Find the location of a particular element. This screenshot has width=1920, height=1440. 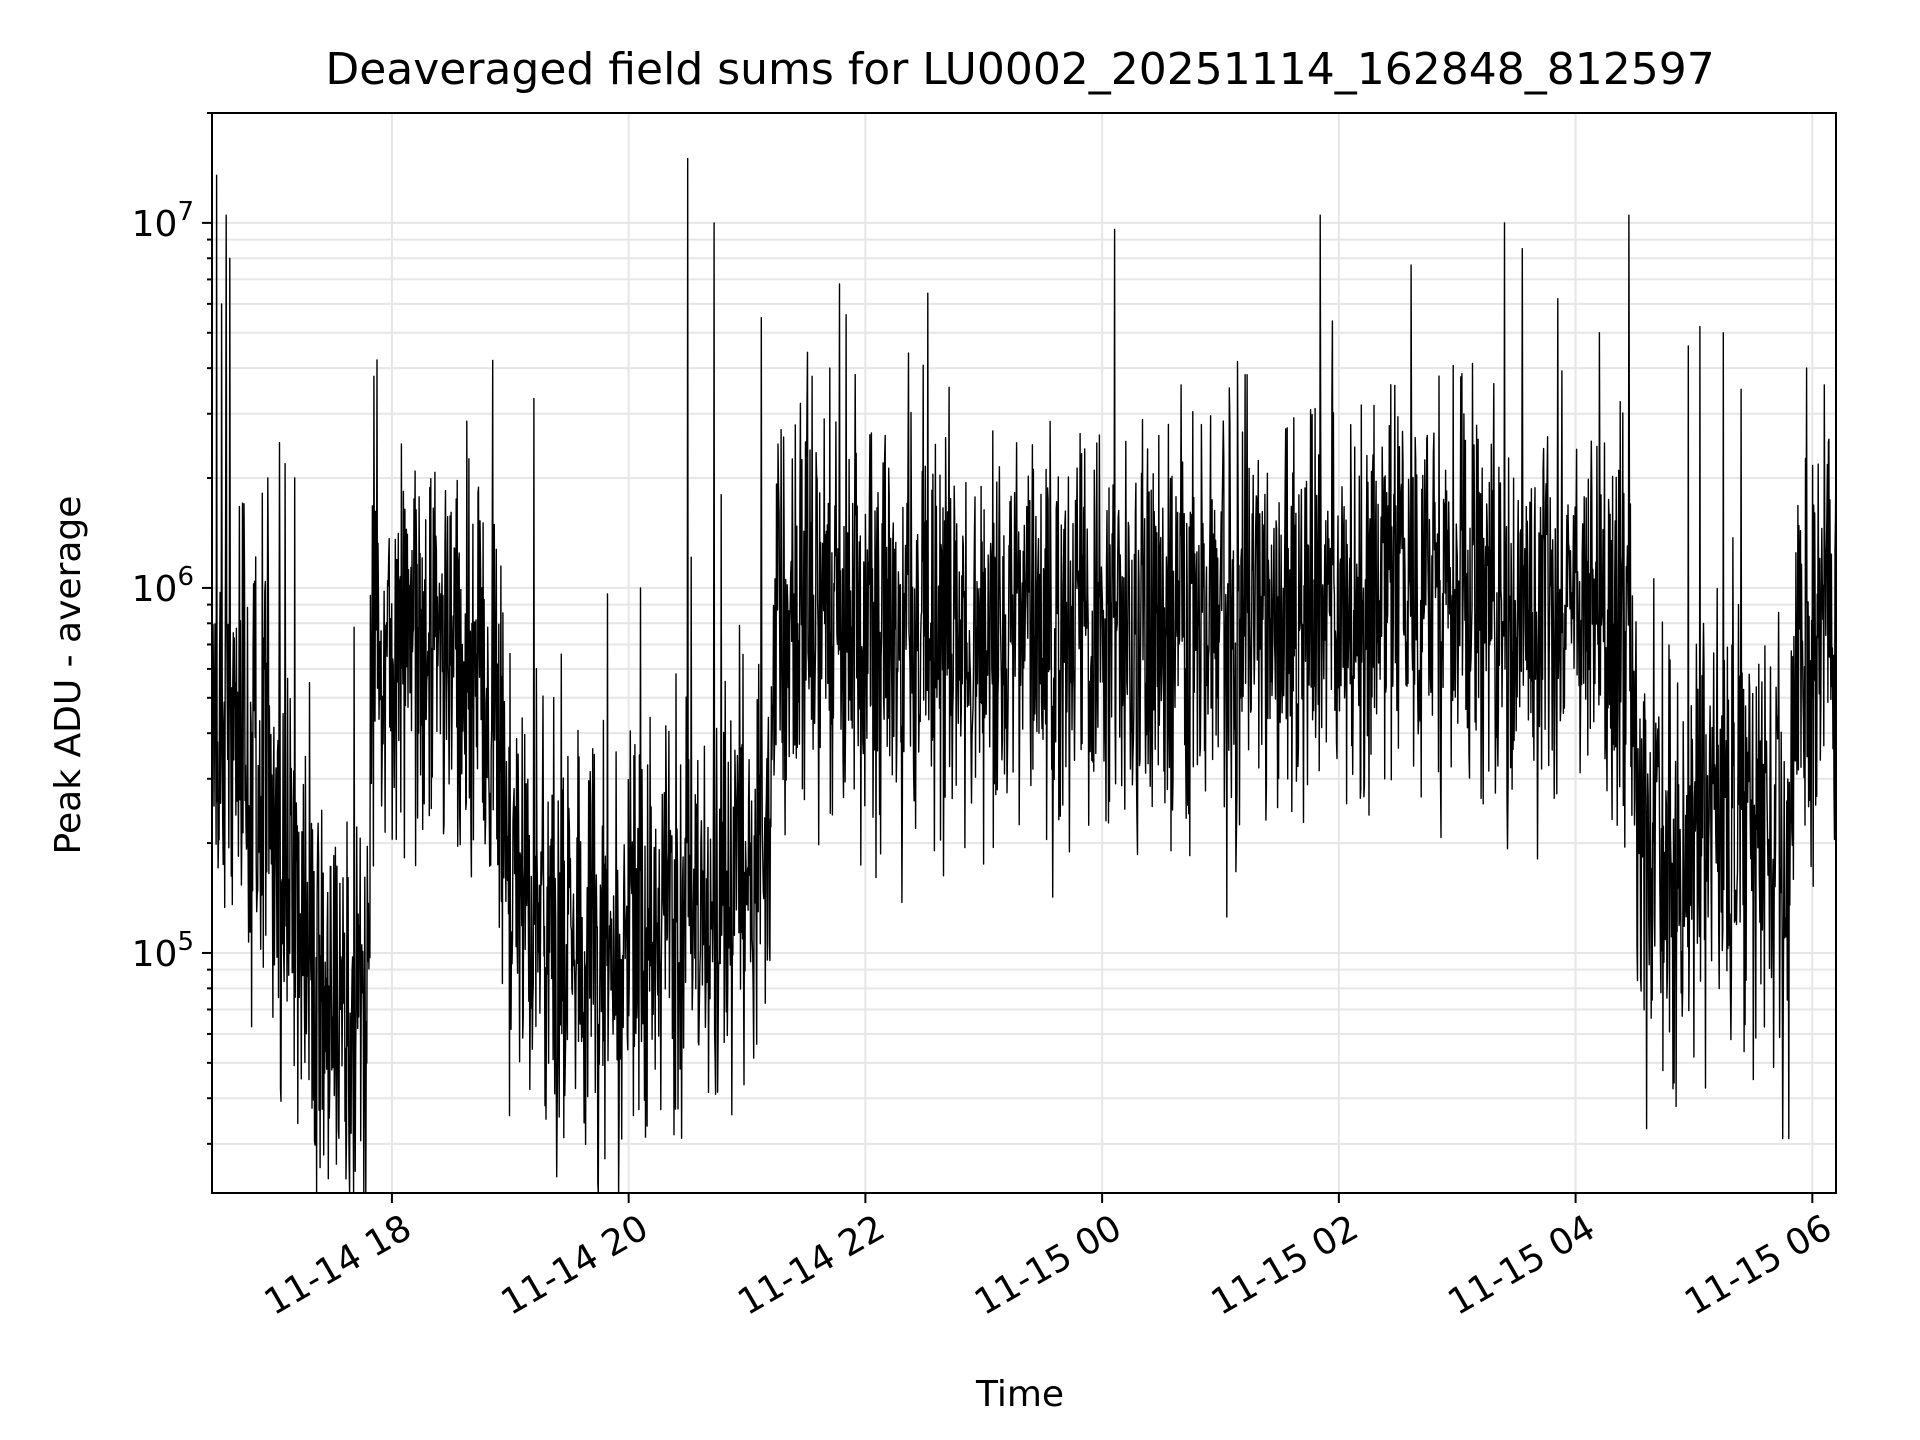

y-tick-label: 10⁵ is located at coordinates (163, 951).